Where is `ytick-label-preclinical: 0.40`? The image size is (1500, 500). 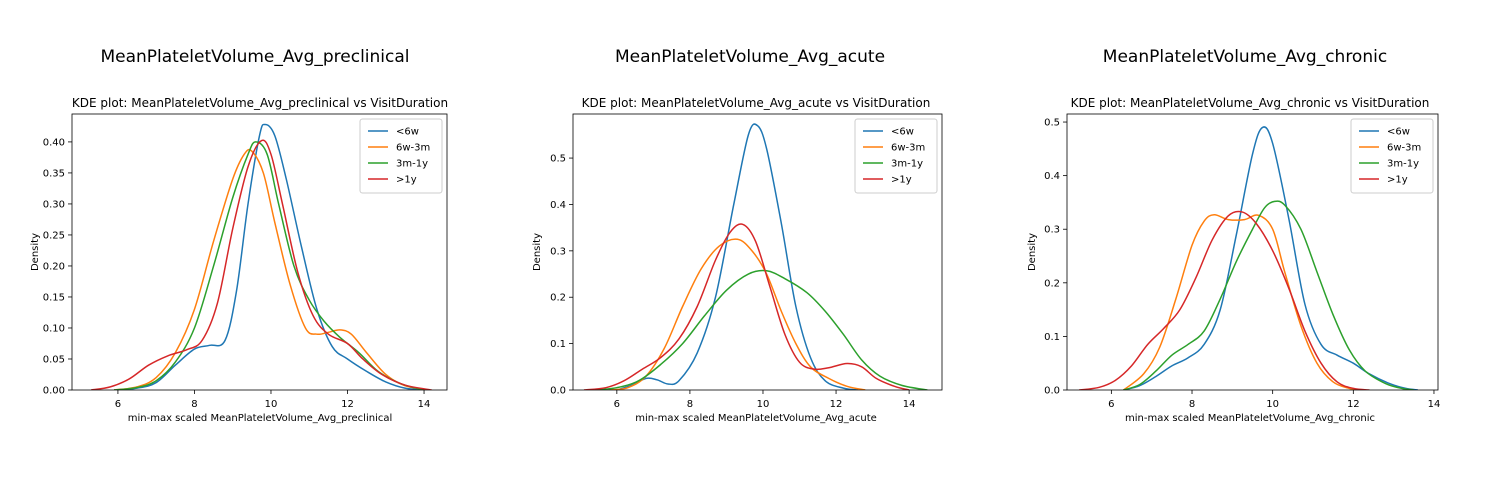
ytick-label-preclinical: 0.40 is located at coordinates (54, 142).